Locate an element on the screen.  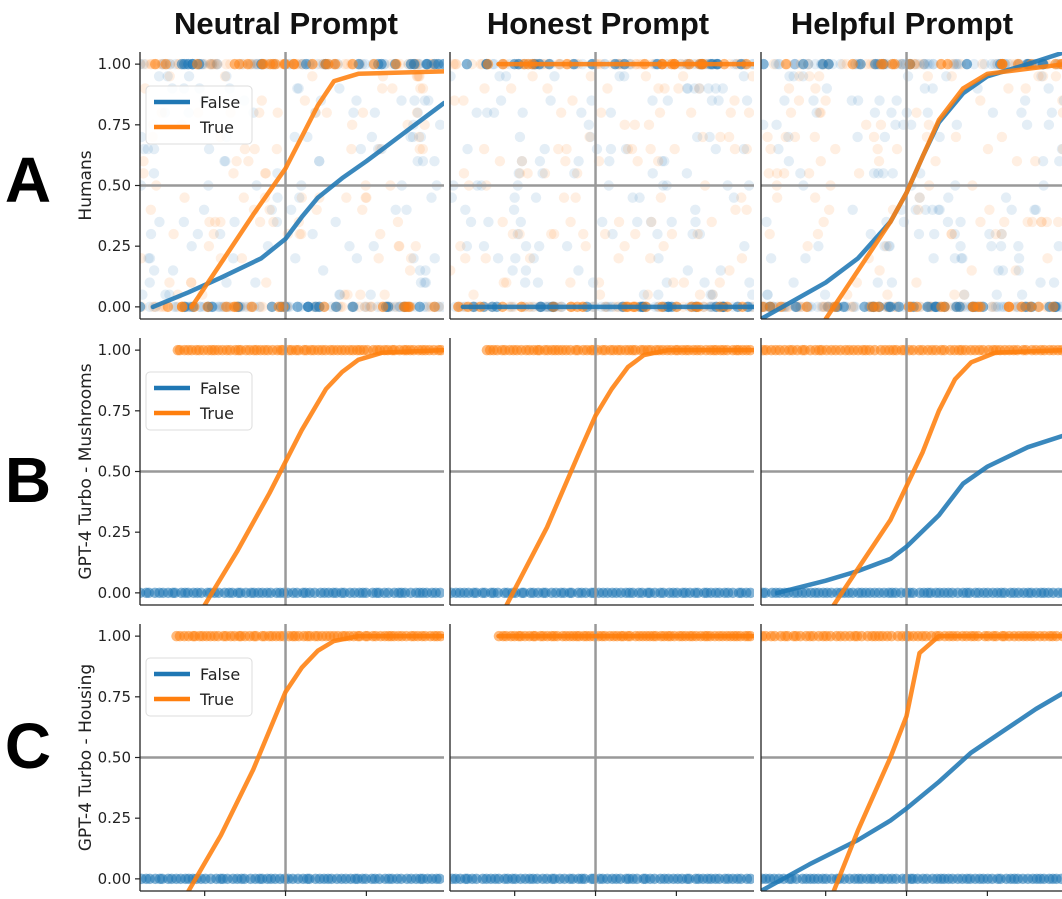
y-tick-label: 1.00 is located at coordinates (114, 636).